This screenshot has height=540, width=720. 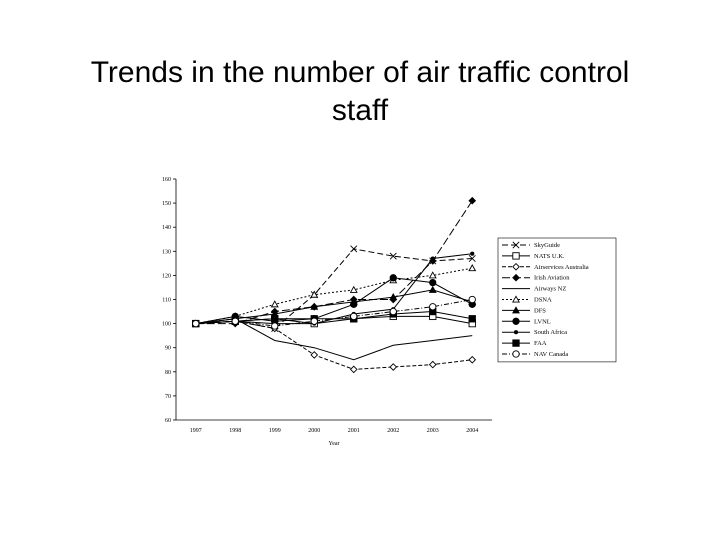 What do you see at coordinates (540, 310) in the screenshot?
I see `legend-label: DFS` at bounding box center [540, 310].